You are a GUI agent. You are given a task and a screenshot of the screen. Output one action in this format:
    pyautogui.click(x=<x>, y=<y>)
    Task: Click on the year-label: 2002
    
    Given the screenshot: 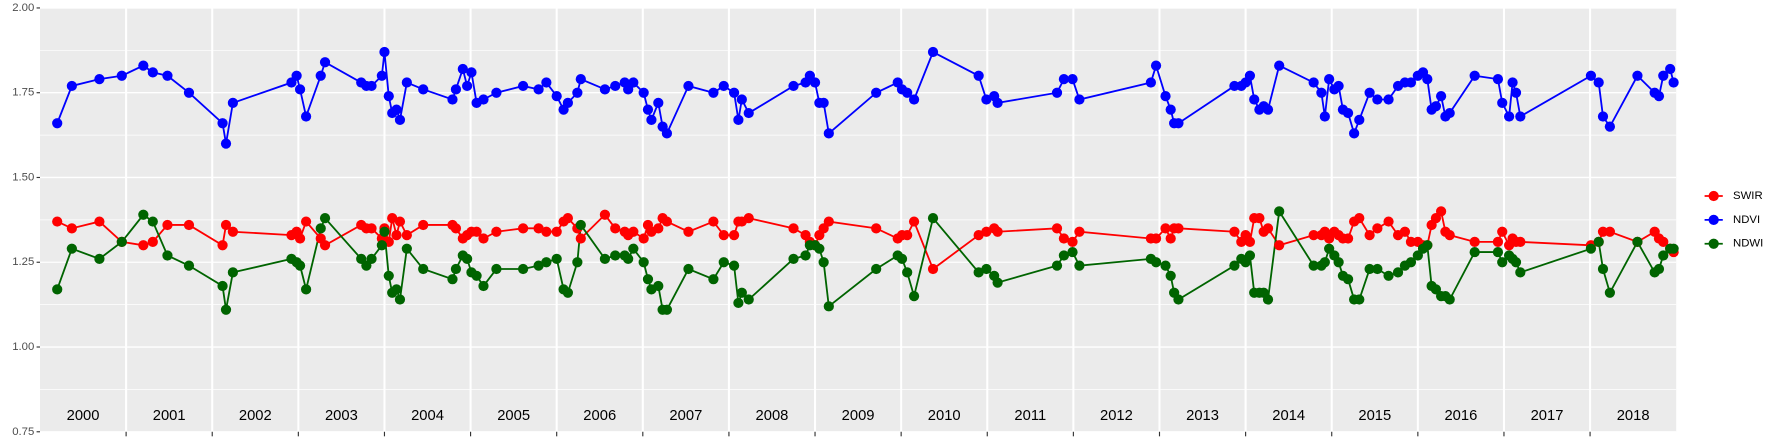 What is the action you would take?
    pyautogui.click(x=255, y=416)
    